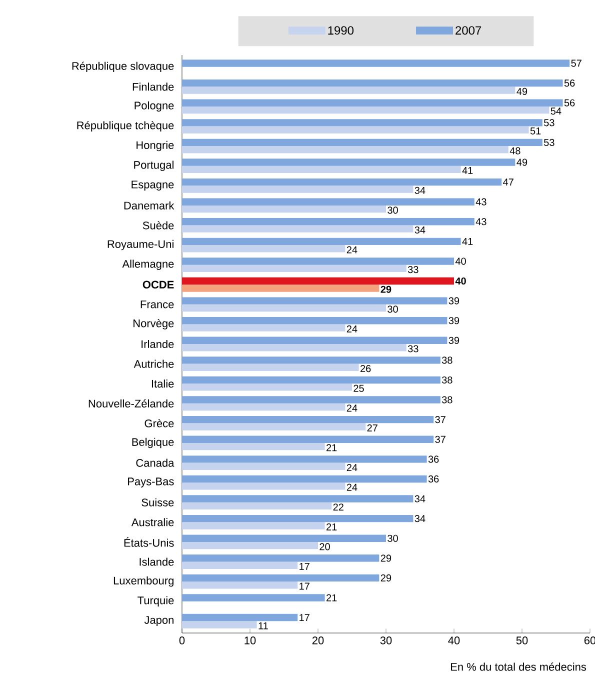 The height and width of the screenshot is (693, 595). What do you see at coordinates (152, 522) in the screenshot?
I see `y-tick-label: Australie` at bounding box center [152, 522].